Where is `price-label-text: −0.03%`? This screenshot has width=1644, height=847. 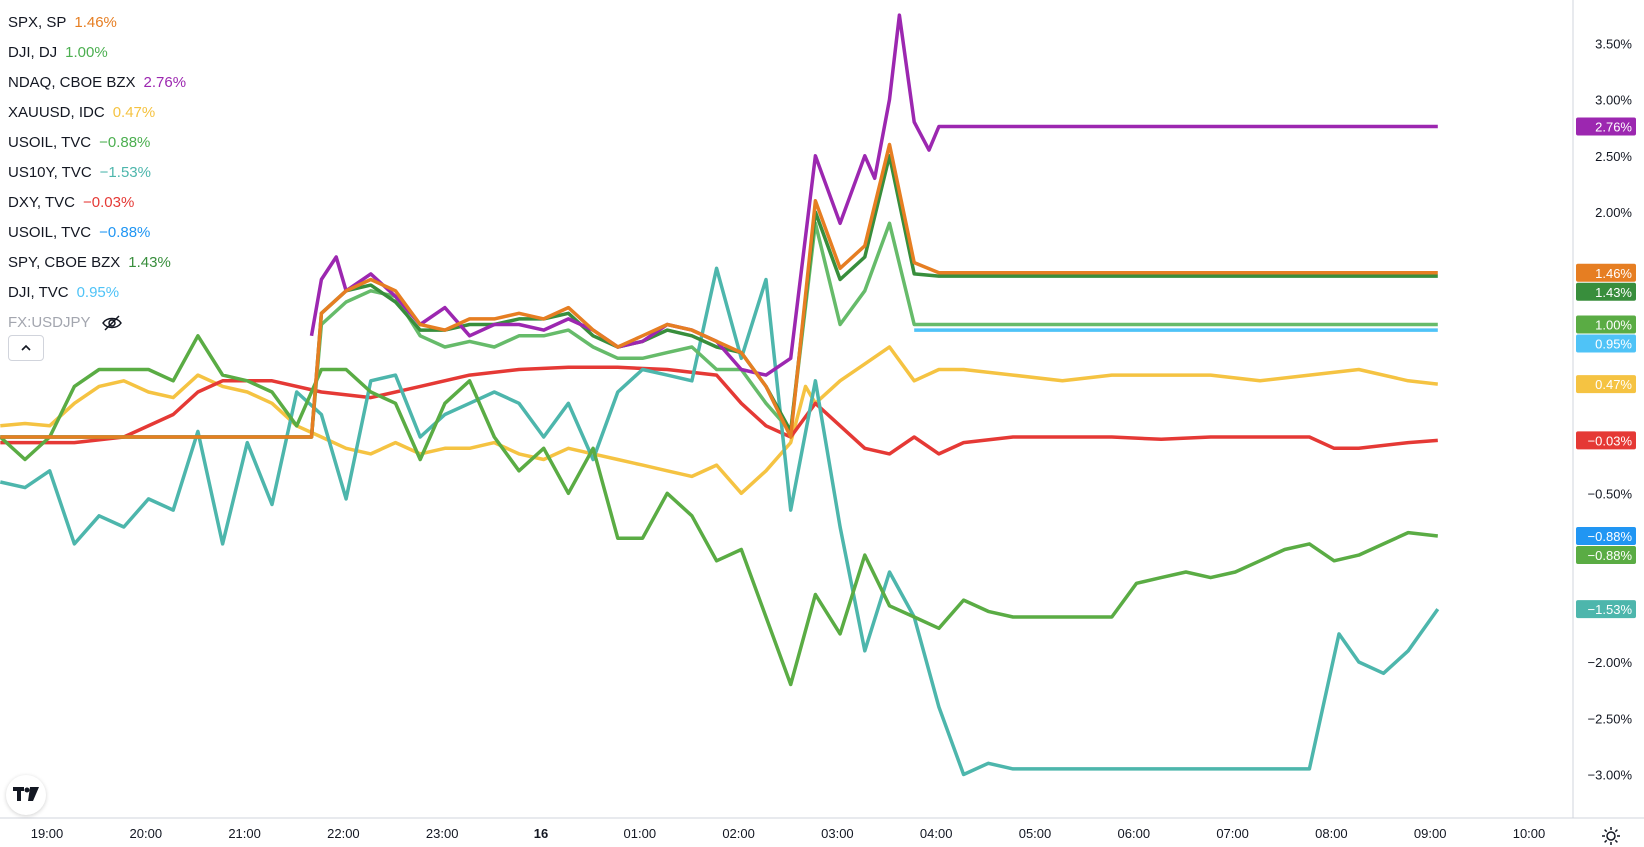
price-label-text: −0.03% is located at coordinates (1610, 440).